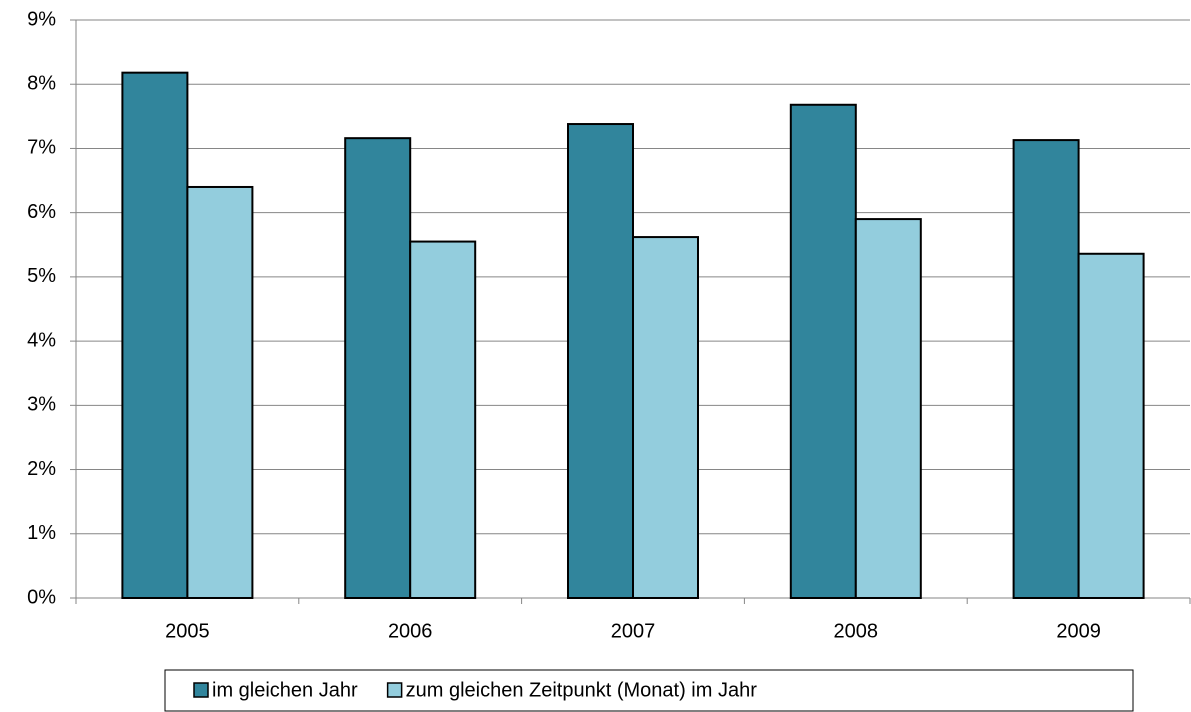  I want to click on legend, so click(649, 690).